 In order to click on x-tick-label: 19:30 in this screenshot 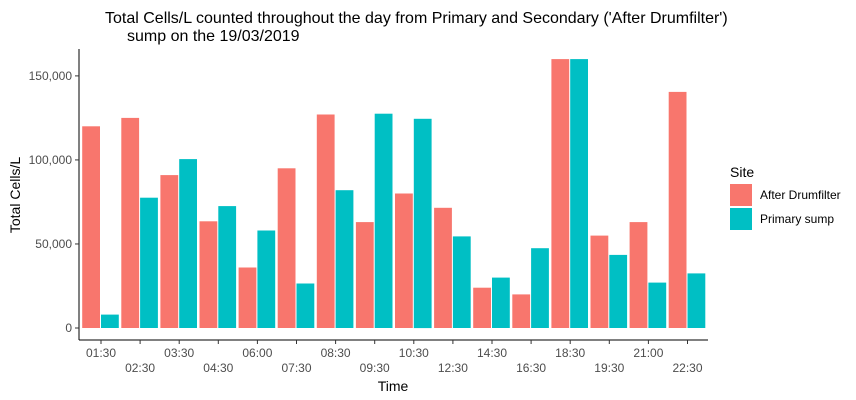, I will do `click(609, 368)`.